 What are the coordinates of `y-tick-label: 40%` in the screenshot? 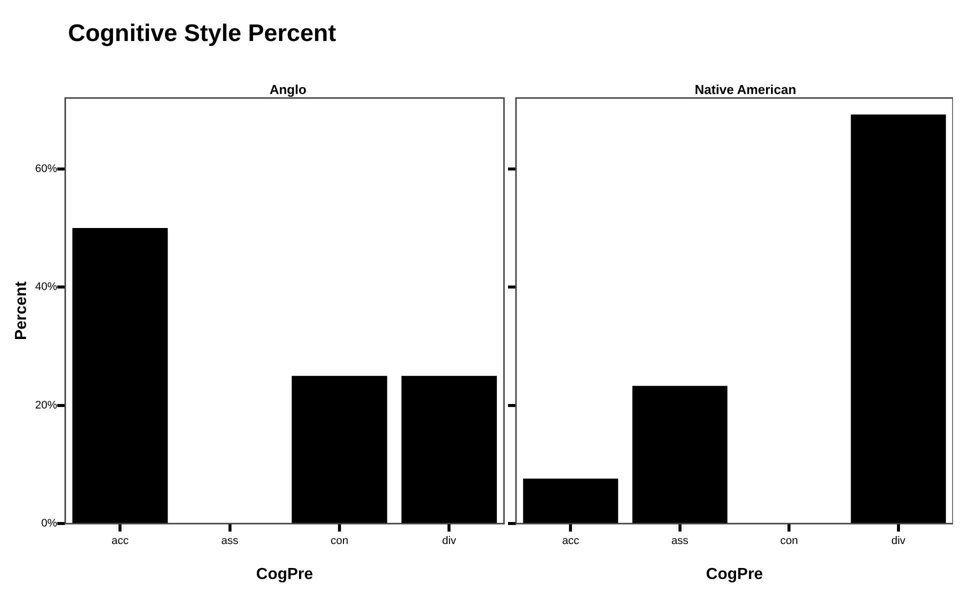 It's located at (46, 287).